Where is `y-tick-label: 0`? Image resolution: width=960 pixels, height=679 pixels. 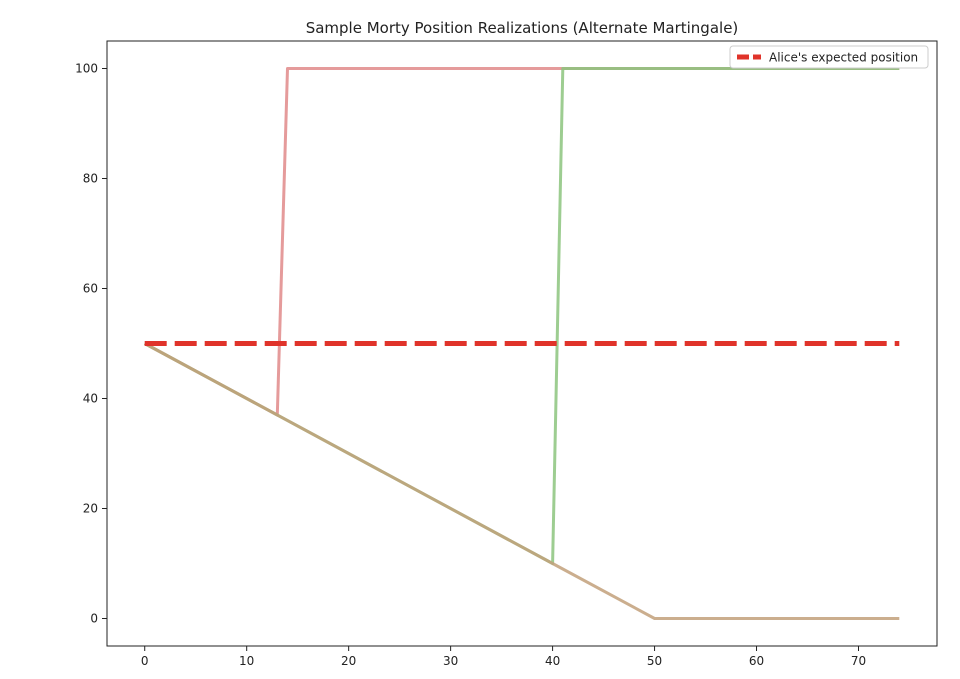
y-tick-label: 0 is located at coordinates (94, 619).